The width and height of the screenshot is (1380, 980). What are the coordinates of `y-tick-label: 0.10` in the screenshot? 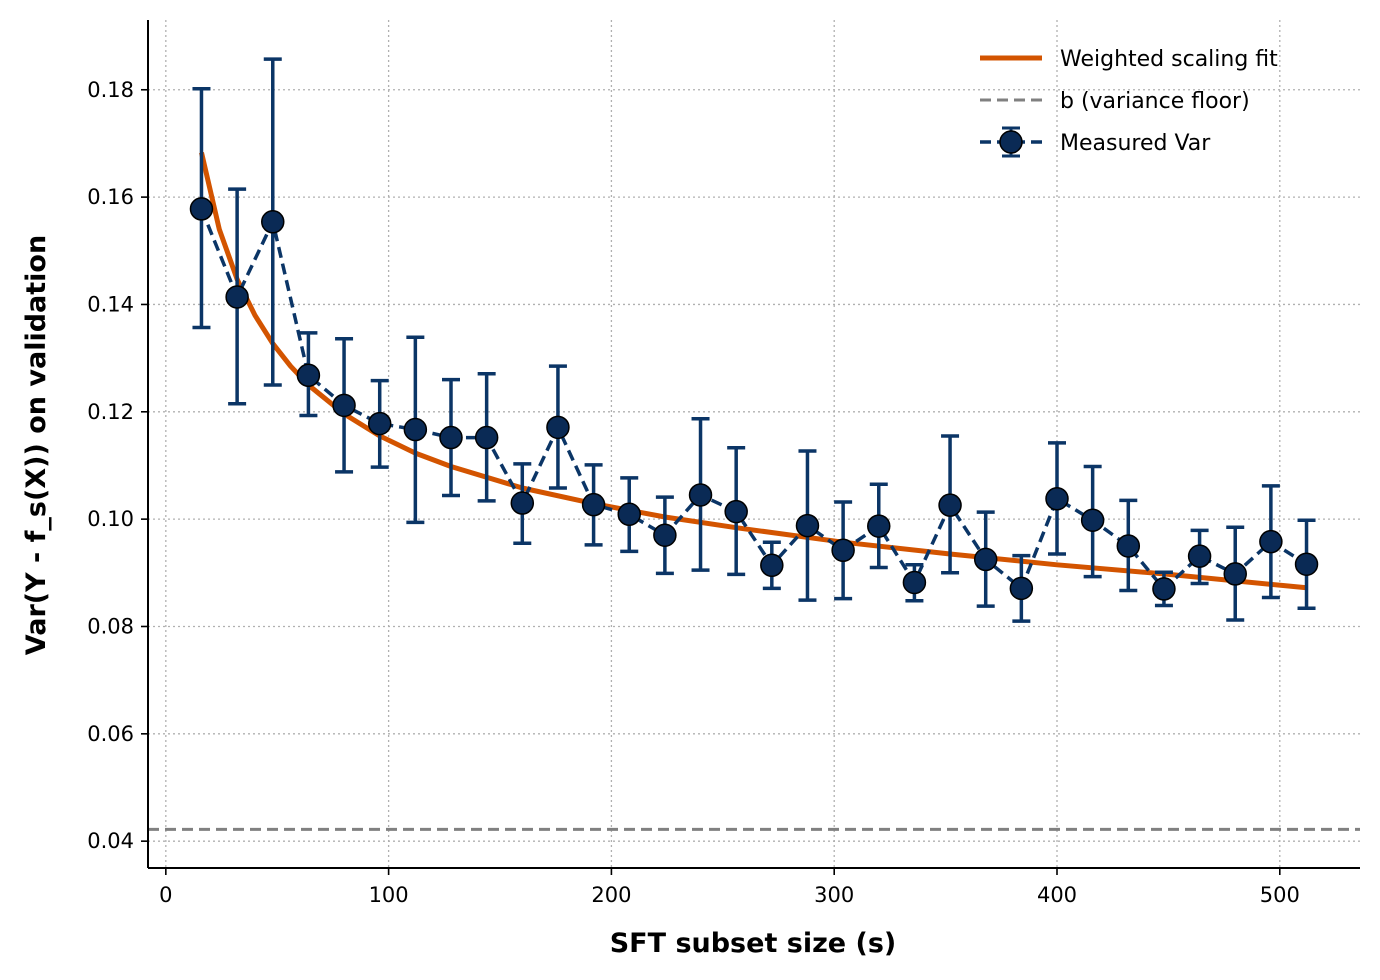 It's located at (110, 519).